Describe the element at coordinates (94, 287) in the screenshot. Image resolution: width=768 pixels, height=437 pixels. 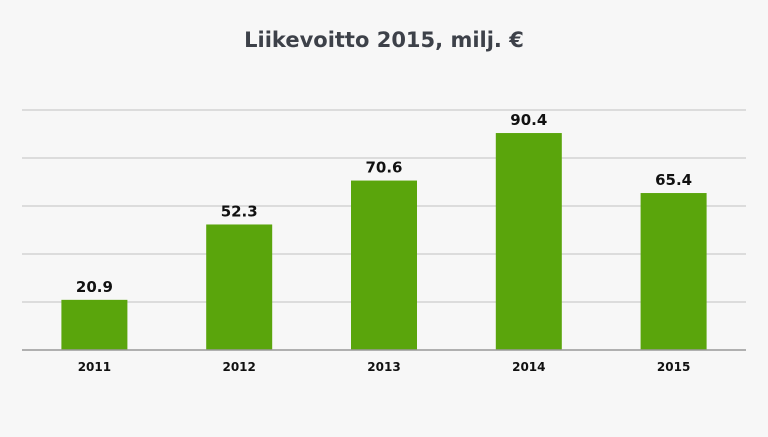
I see `data-label-2011: 20.9` at that location.